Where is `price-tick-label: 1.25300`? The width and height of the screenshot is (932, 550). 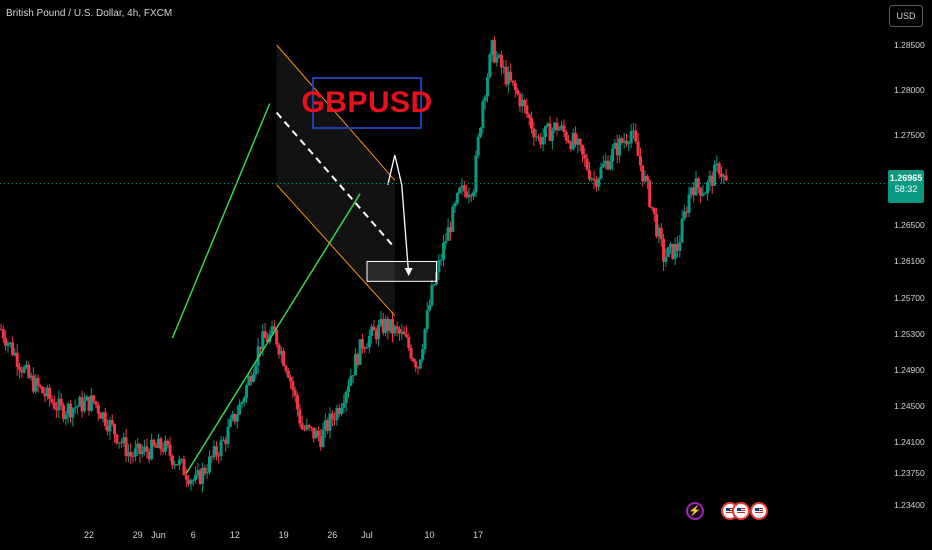 price-tick-label: 1.25300 is located at coordinates (909, 333).